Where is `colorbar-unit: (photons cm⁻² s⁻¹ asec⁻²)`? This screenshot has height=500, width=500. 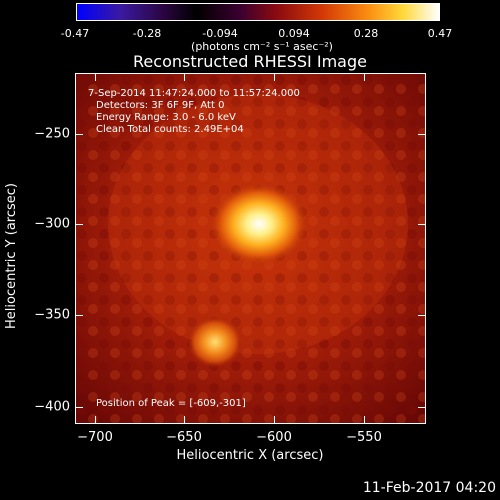 colorbar-unit: (photons cm⁻² s⁻¹ asec⁻²) is located at coordinates (262, 46).